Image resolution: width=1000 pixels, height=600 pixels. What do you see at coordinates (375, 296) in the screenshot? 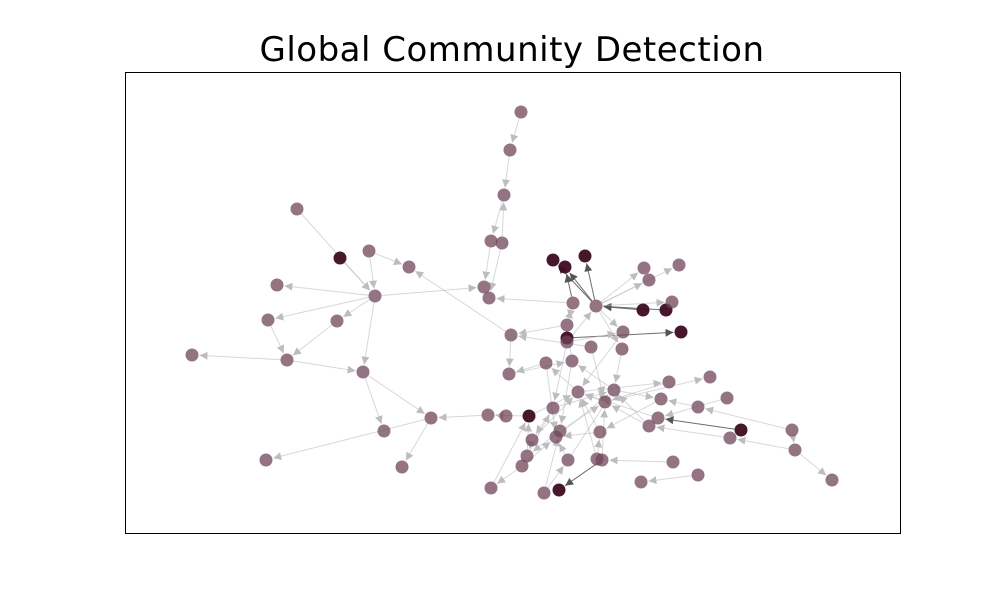
I see `node-n12` at bounding box center [375, 296].